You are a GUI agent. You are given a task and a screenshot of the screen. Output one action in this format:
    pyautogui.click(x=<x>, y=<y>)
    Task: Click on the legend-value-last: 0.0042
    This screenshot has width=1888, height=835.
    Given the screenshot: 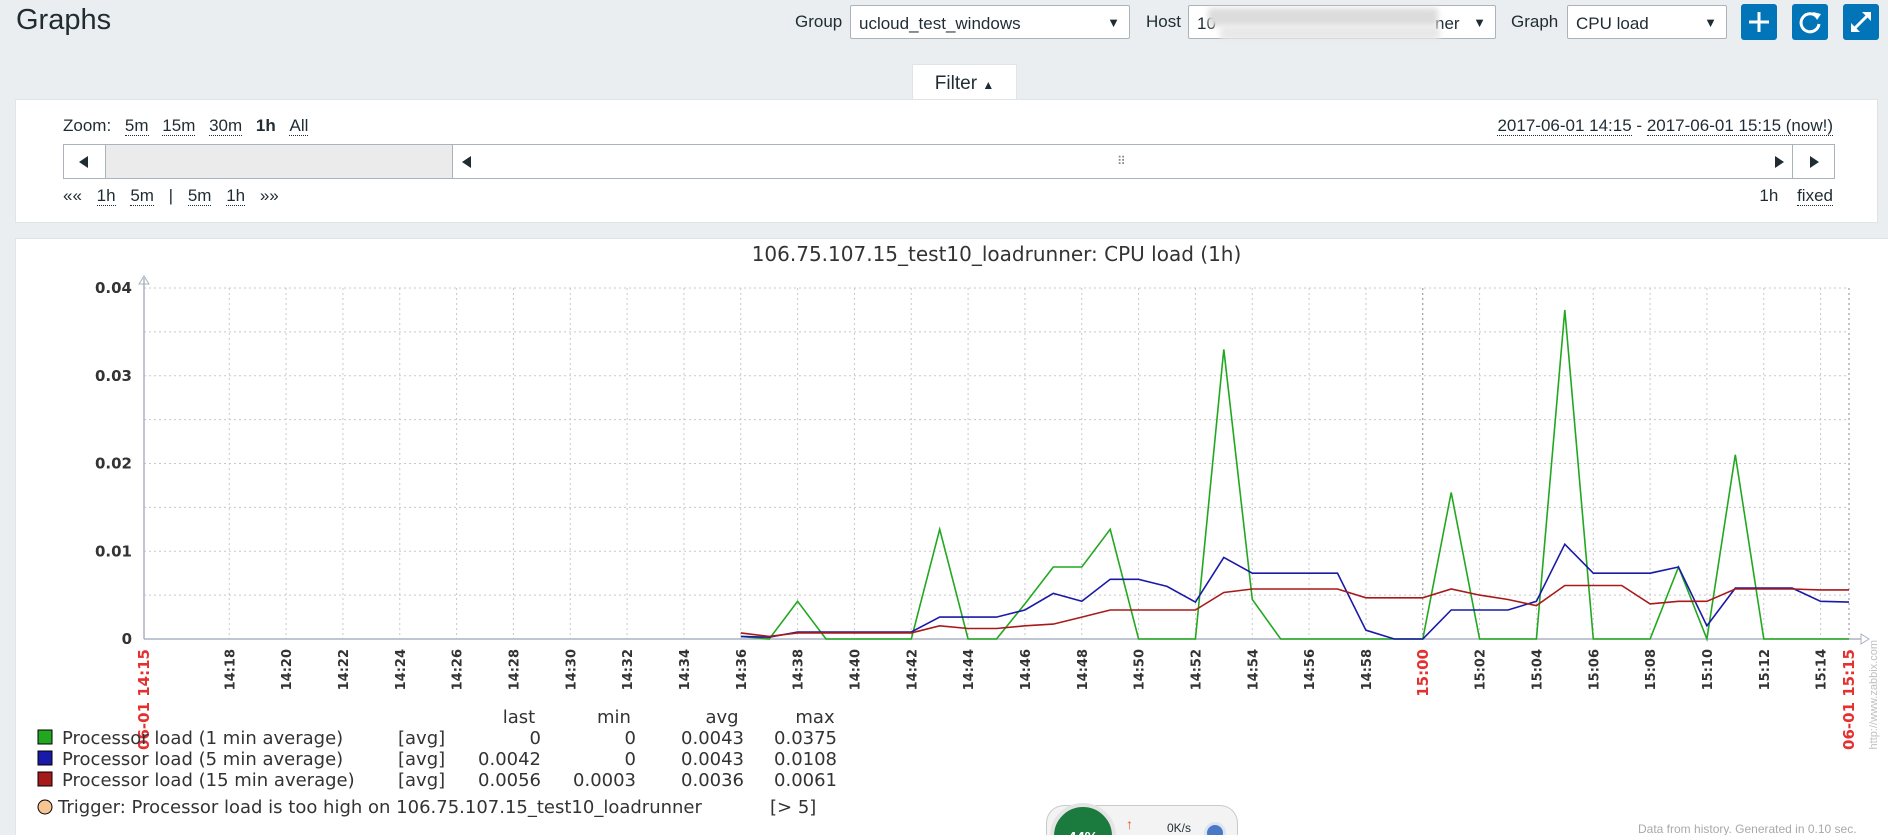 What is the action you would take?
    pyautogui.click(x=509, y=759)
    